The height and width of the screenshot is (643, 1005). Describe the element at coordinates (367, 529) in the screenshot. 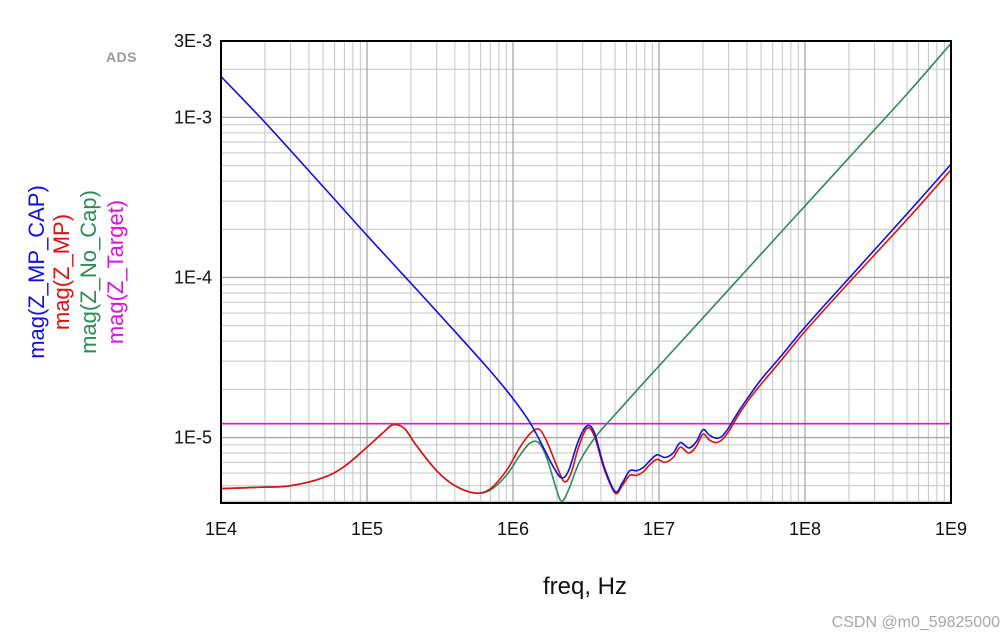

I see `x-tick-label: 1E5` at that location.